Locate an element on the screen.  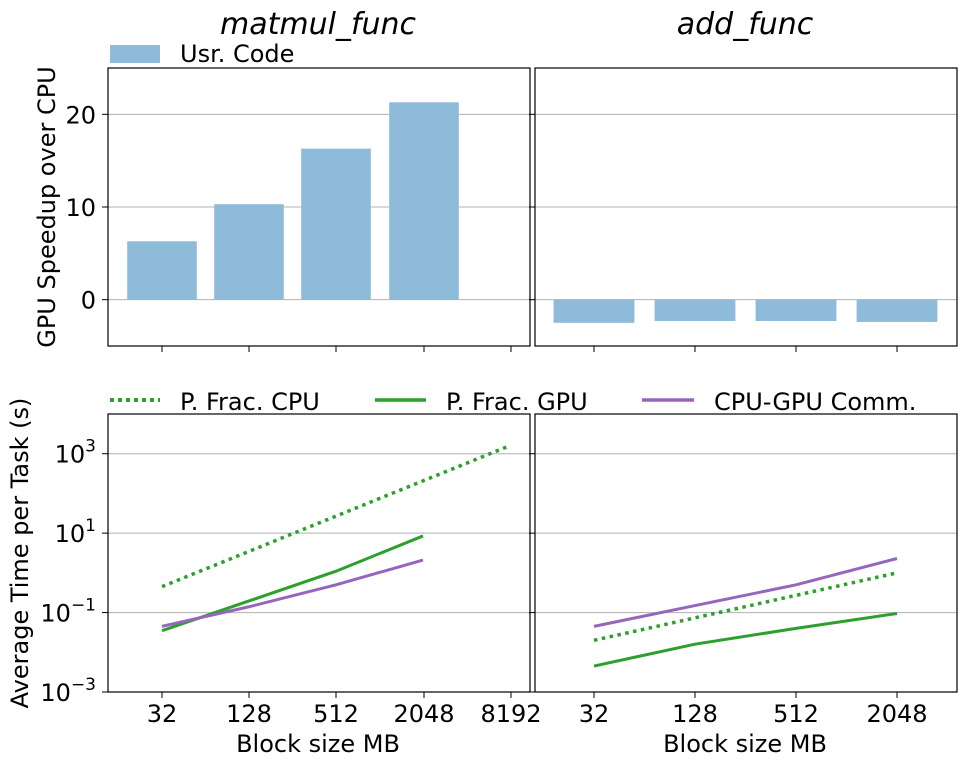
title-add-func: add_func is located at coordinates (745, 24).